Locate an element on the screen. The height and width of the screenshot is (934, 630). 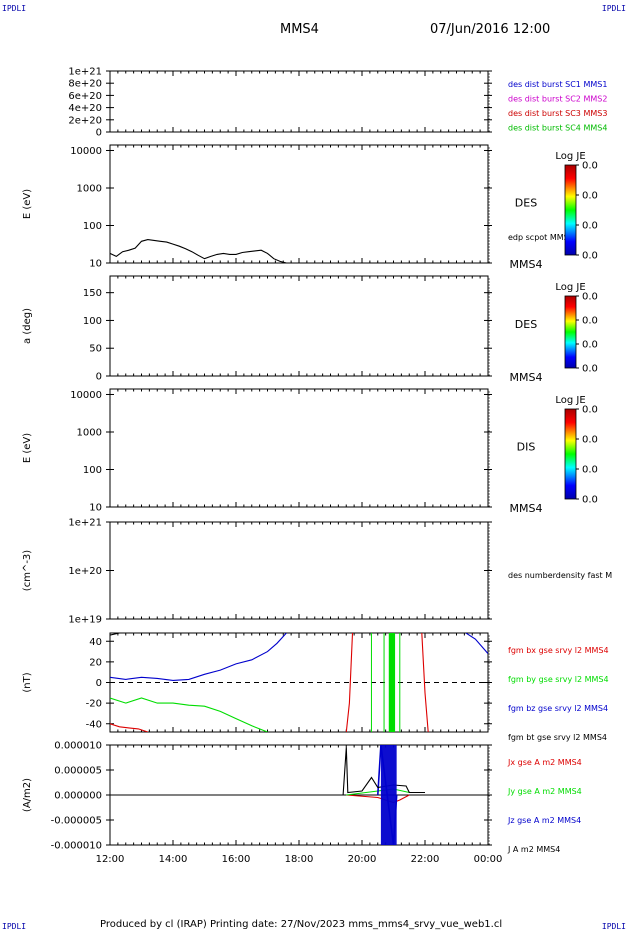
x-tick-label: 00:00 is located at coordinates (488, 859).